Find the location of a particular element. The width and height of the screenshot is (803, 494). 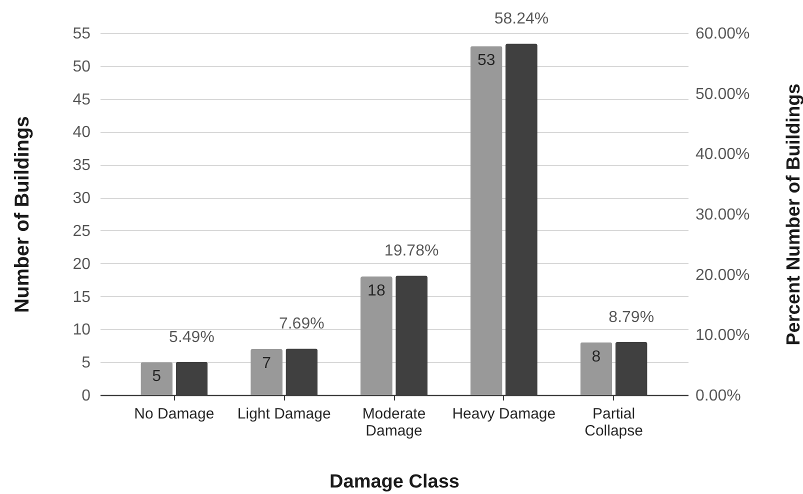

data-label: 8 is located at coordinates (596, 357).